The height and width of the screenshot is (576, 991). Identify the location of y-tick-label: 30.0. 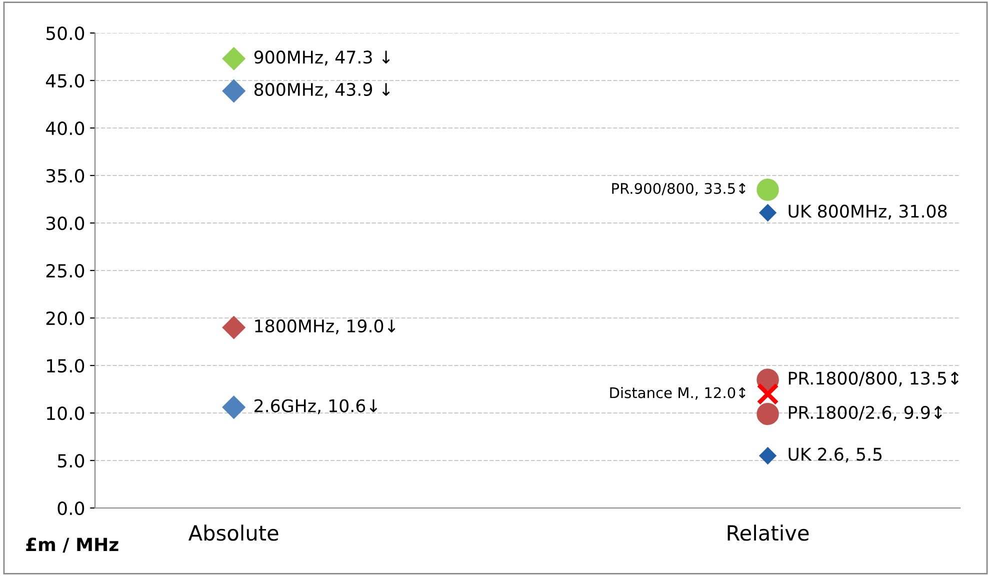
(65, 223).